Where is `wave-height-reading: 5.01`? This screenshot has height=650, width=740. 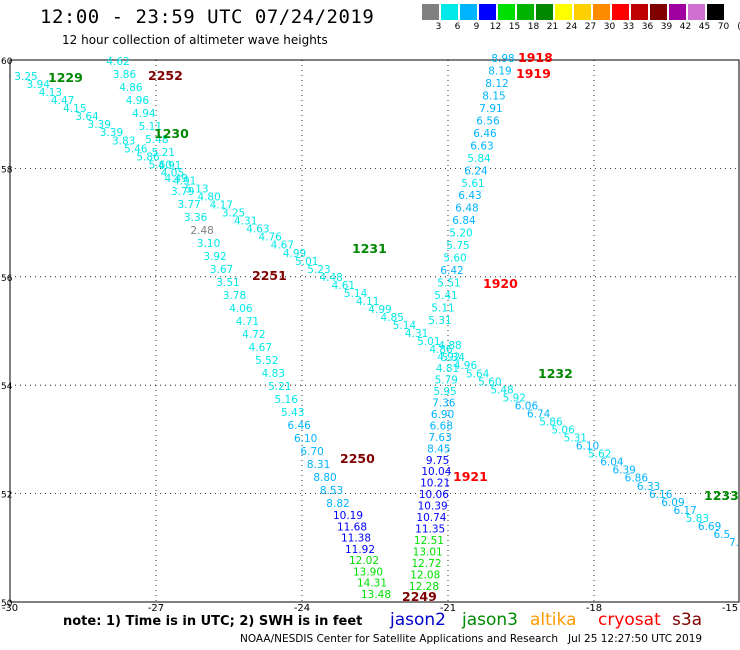
wave-height-reading: 5.01 is located at coordinates (428, 342).